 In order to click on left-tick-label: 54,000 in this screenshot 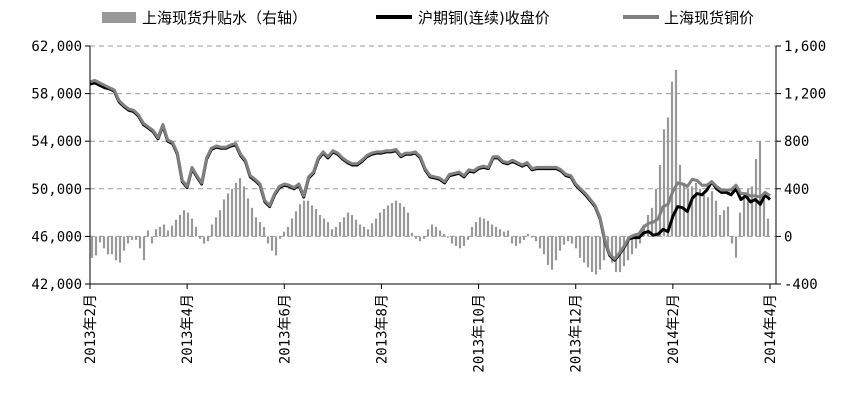, I will do `click(56, 142)`.